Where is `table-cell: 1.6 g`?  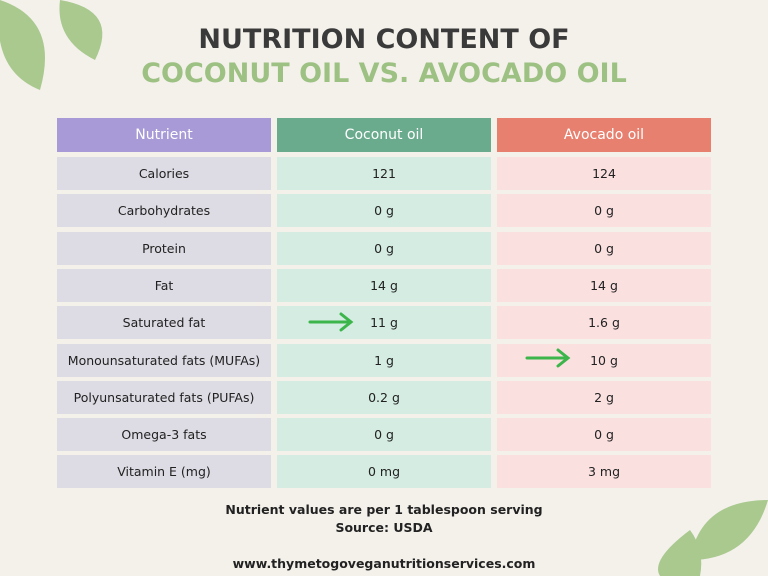 table-cell: 1.6 g is located at coordinates (604, 323).